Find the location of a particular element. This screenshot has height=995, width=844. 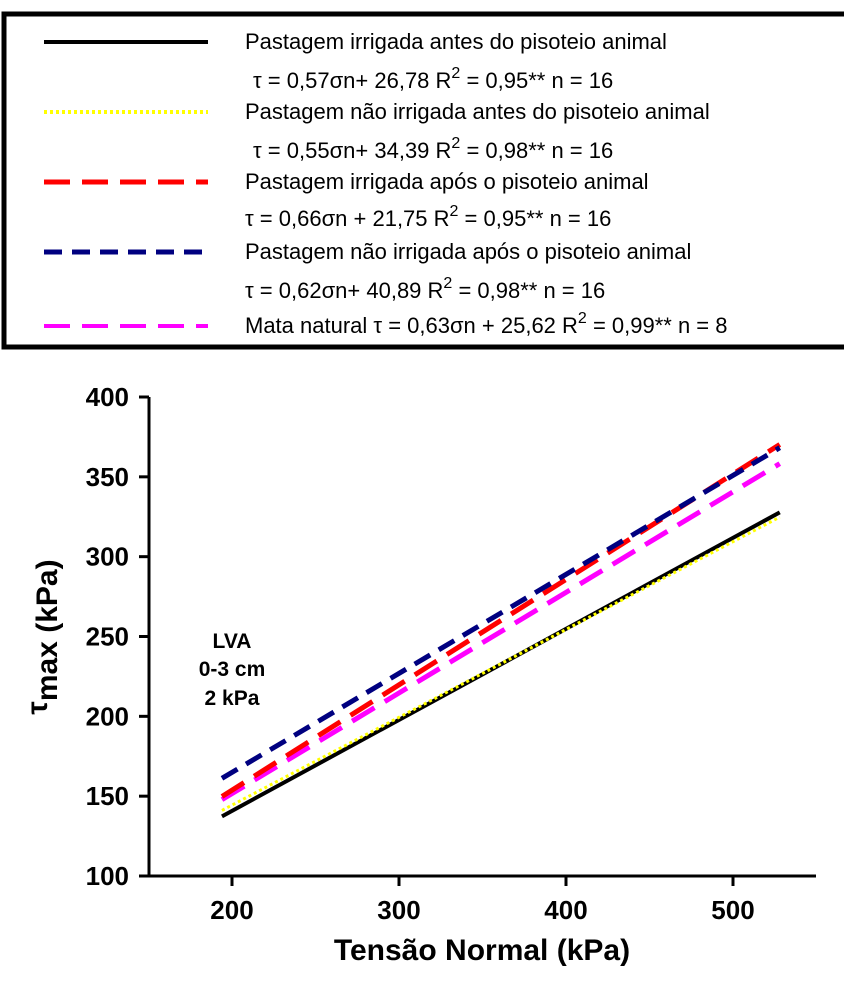

legend-label-2: Pastagem irrigada após o pisoteio animal is located at coordinates (447, 181).